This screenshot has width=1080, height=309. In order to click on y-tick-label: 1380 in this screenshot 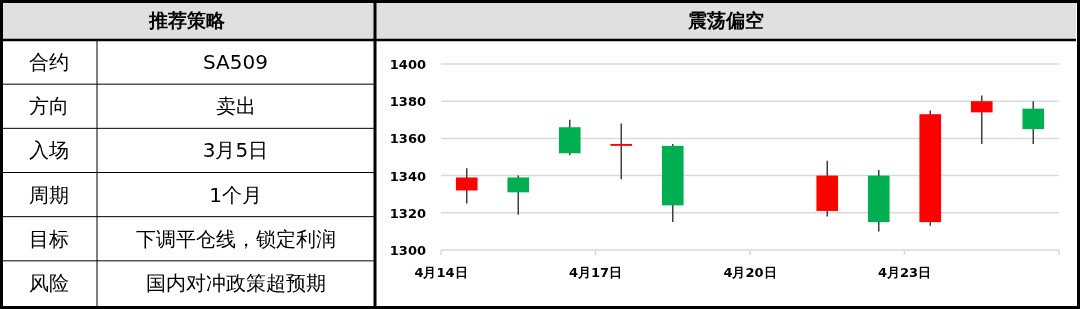, I will do `click(407, 102)`.